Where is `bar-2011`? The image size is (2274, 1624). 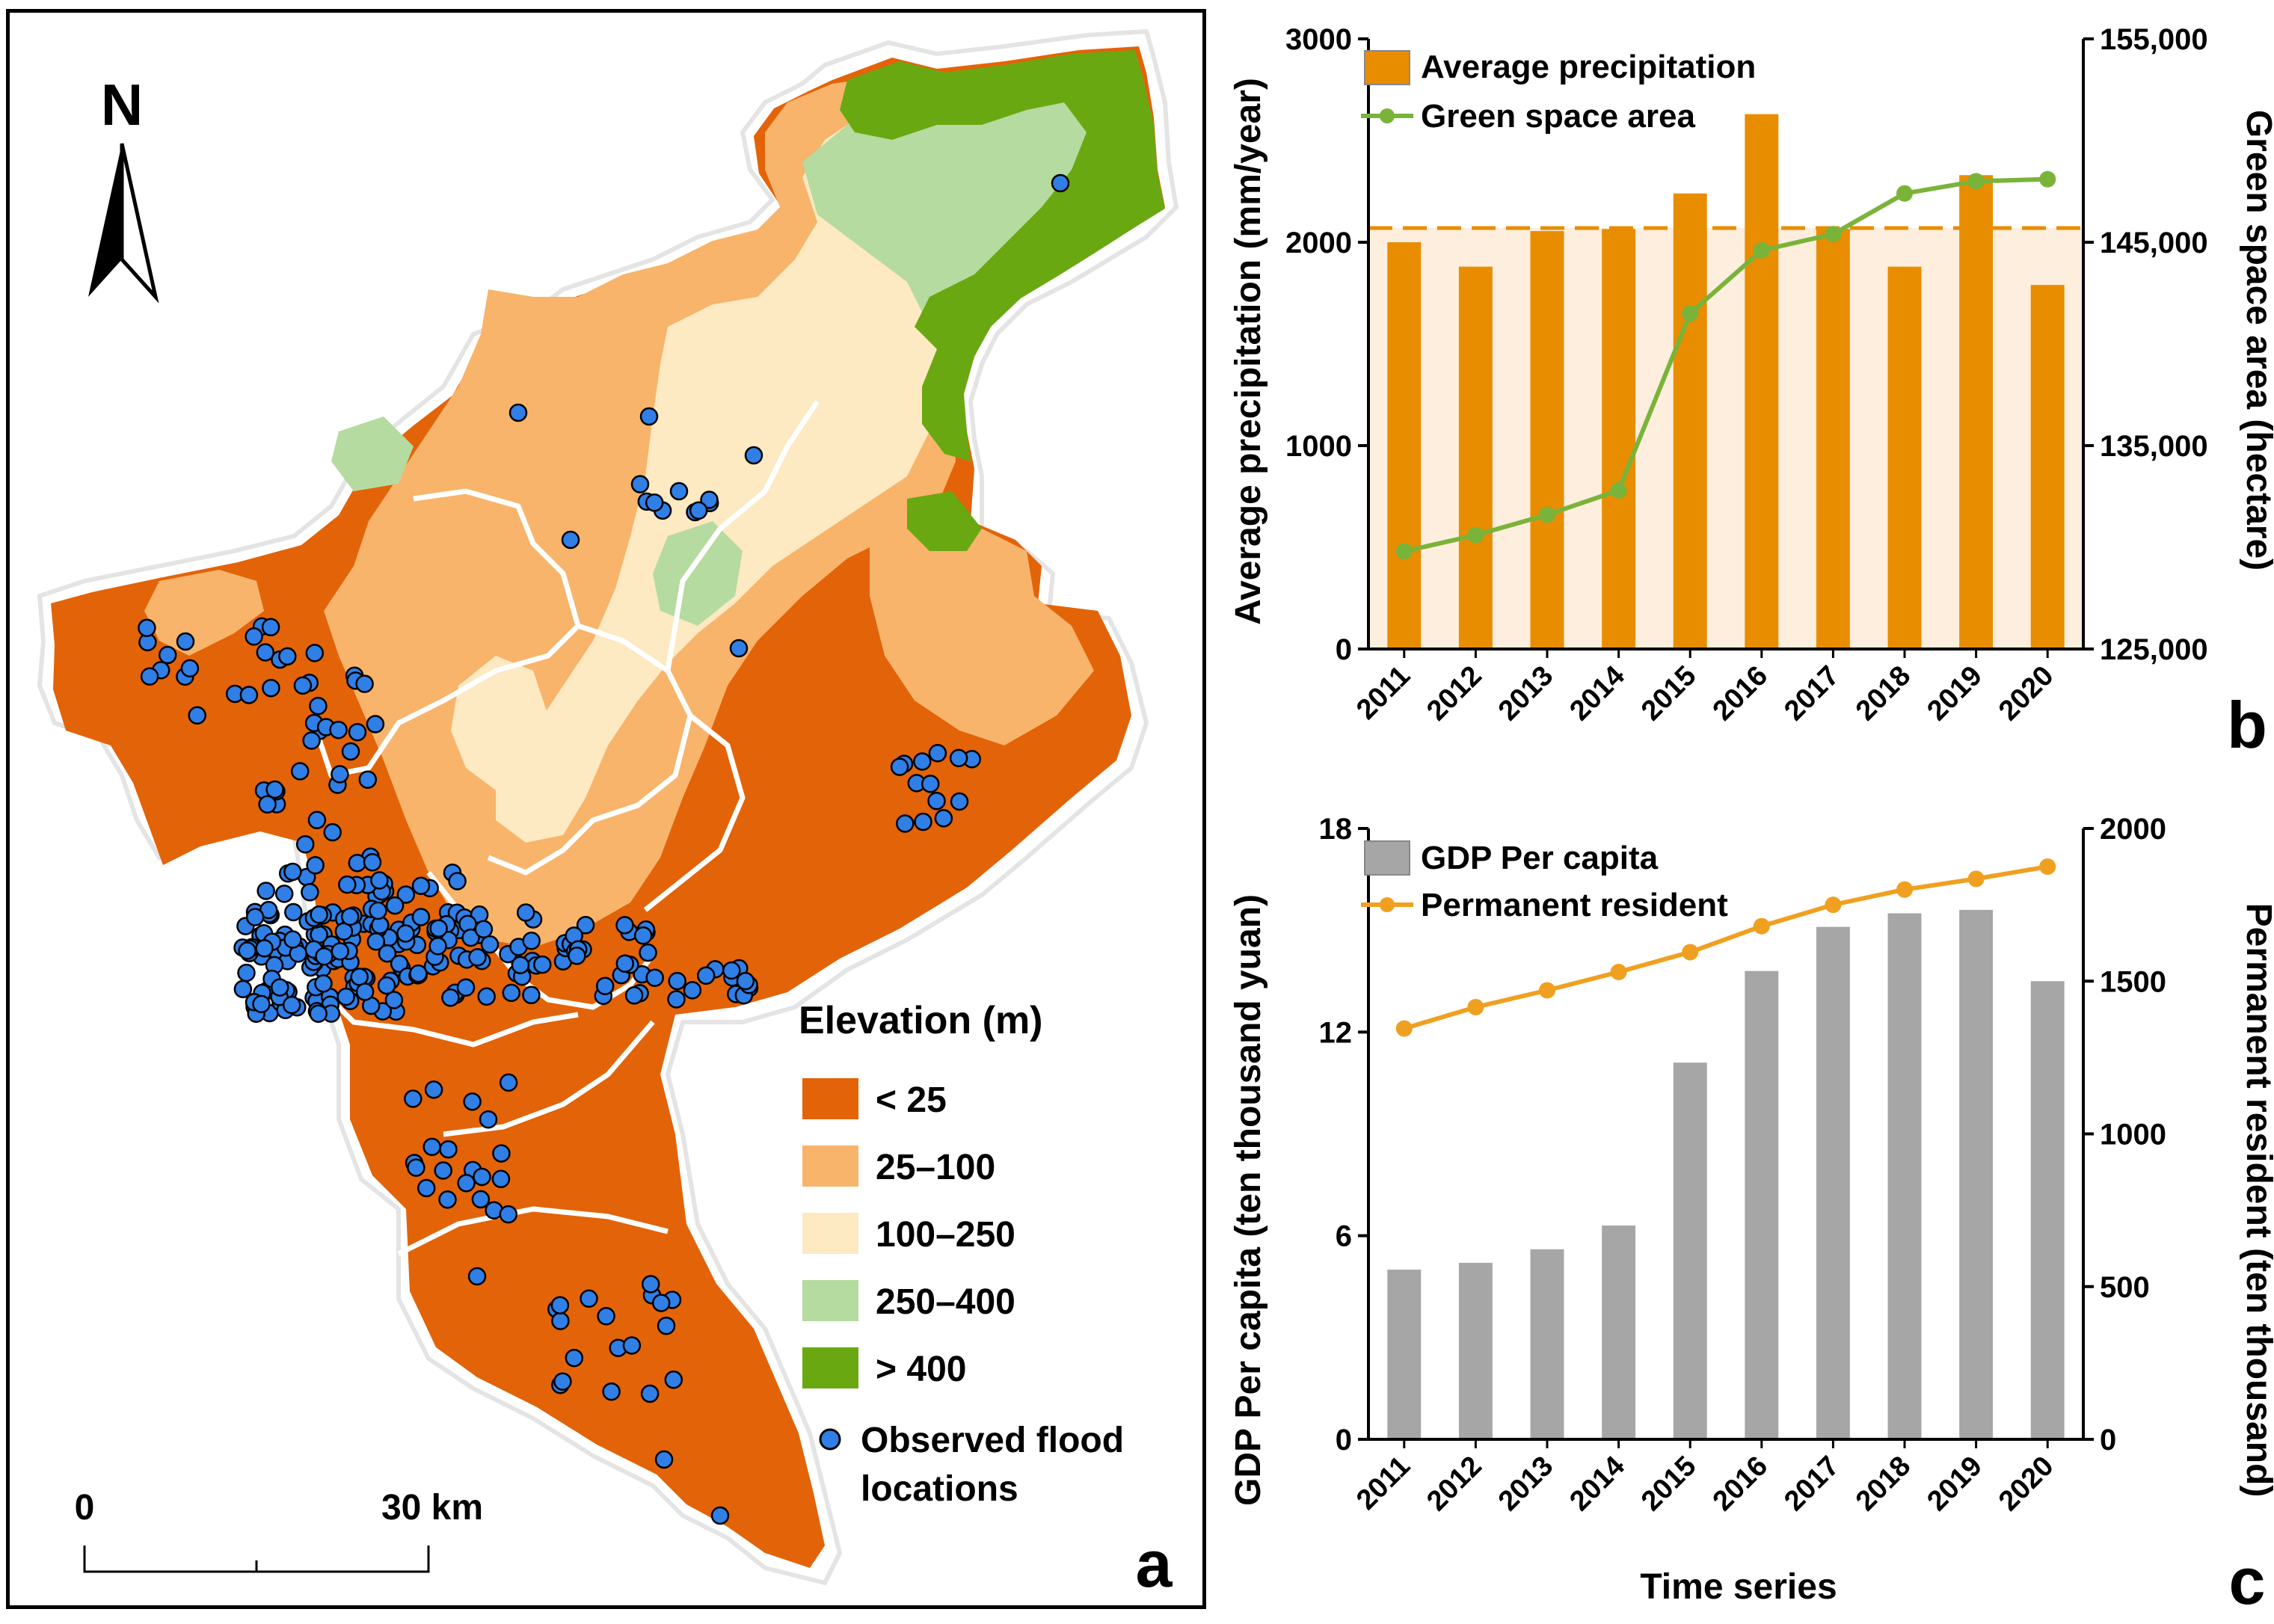 bar-2011 is located at coordinates (1404, 1354).